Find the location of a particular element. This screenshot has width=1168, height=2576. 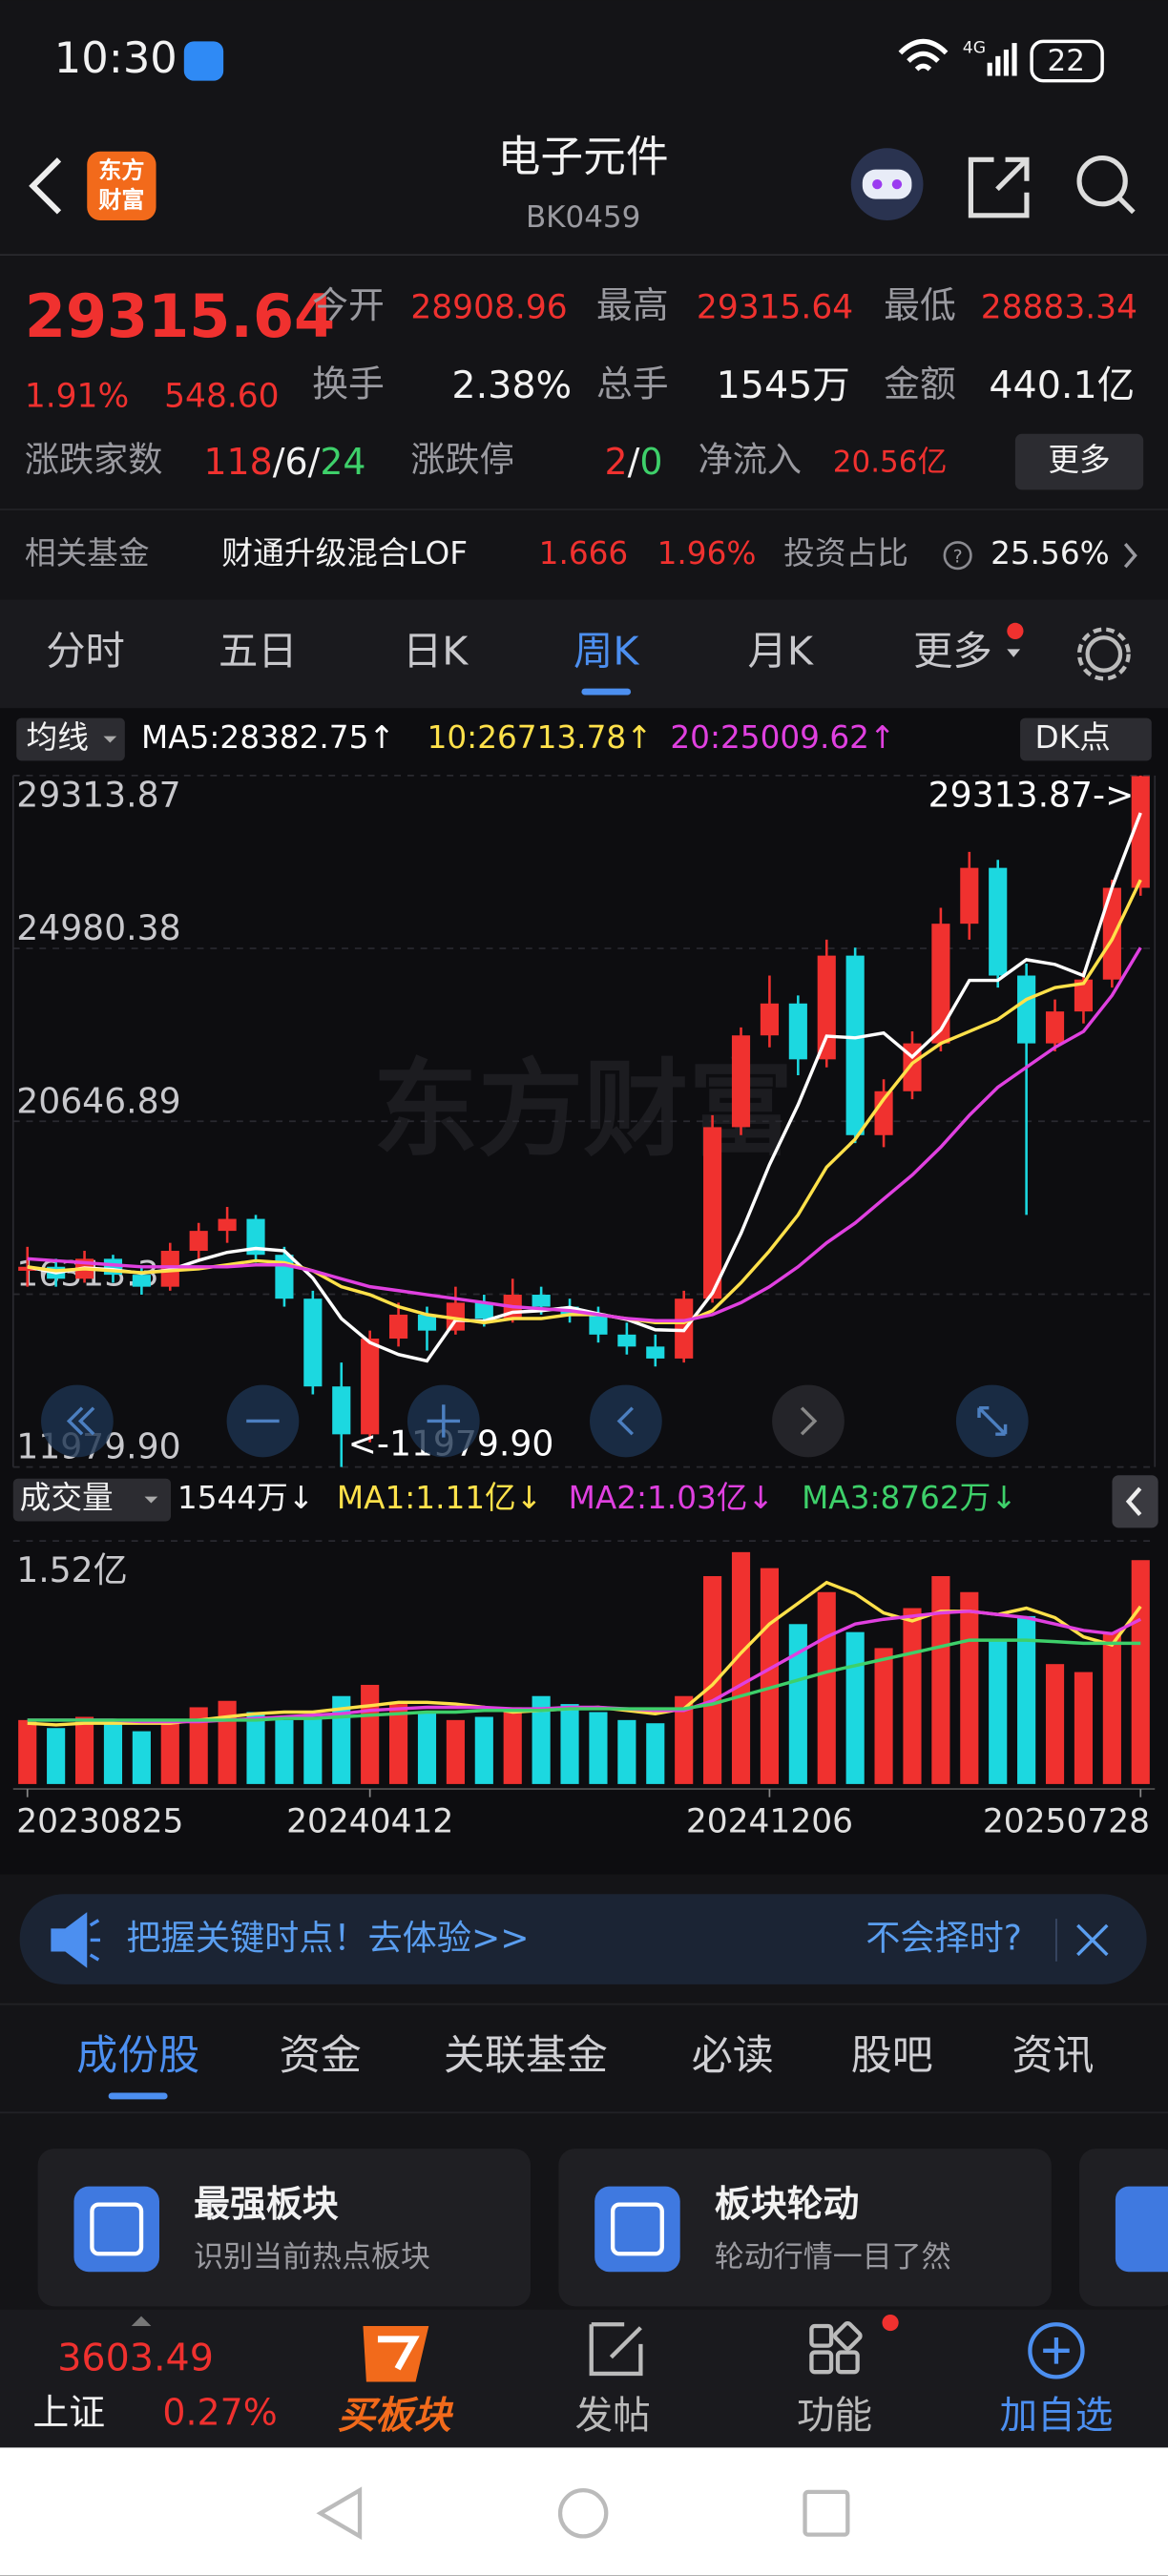

legend-entry: 20:25009.62↑ is located at coordinates (782, 737).